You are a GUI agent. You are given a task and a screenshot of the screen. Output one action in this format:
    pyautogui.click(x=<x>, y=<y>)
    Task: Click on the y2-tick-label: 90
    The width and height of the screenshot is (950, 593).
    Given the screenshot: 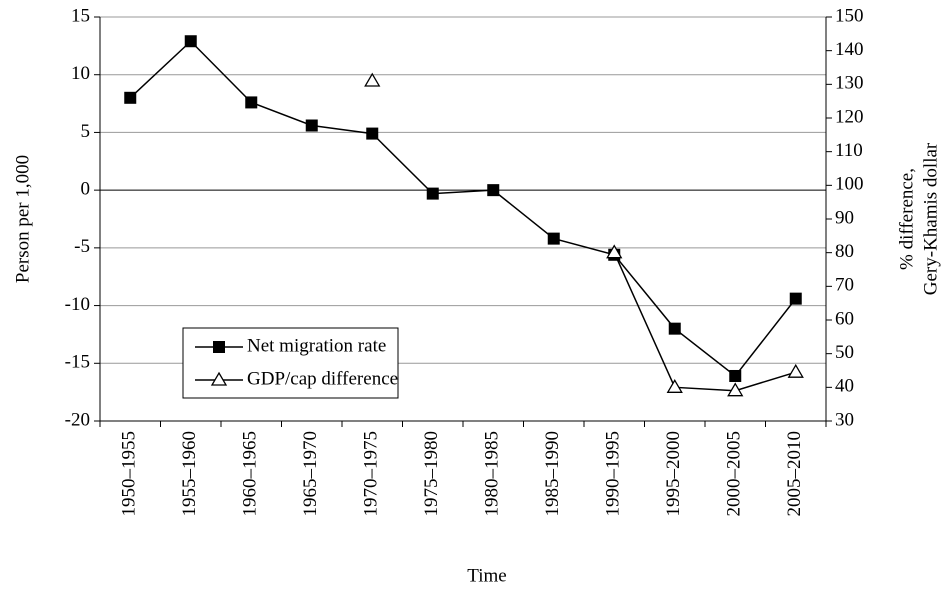 What is the action you would take?
    pyautogui.click(x=844, y=217)
    